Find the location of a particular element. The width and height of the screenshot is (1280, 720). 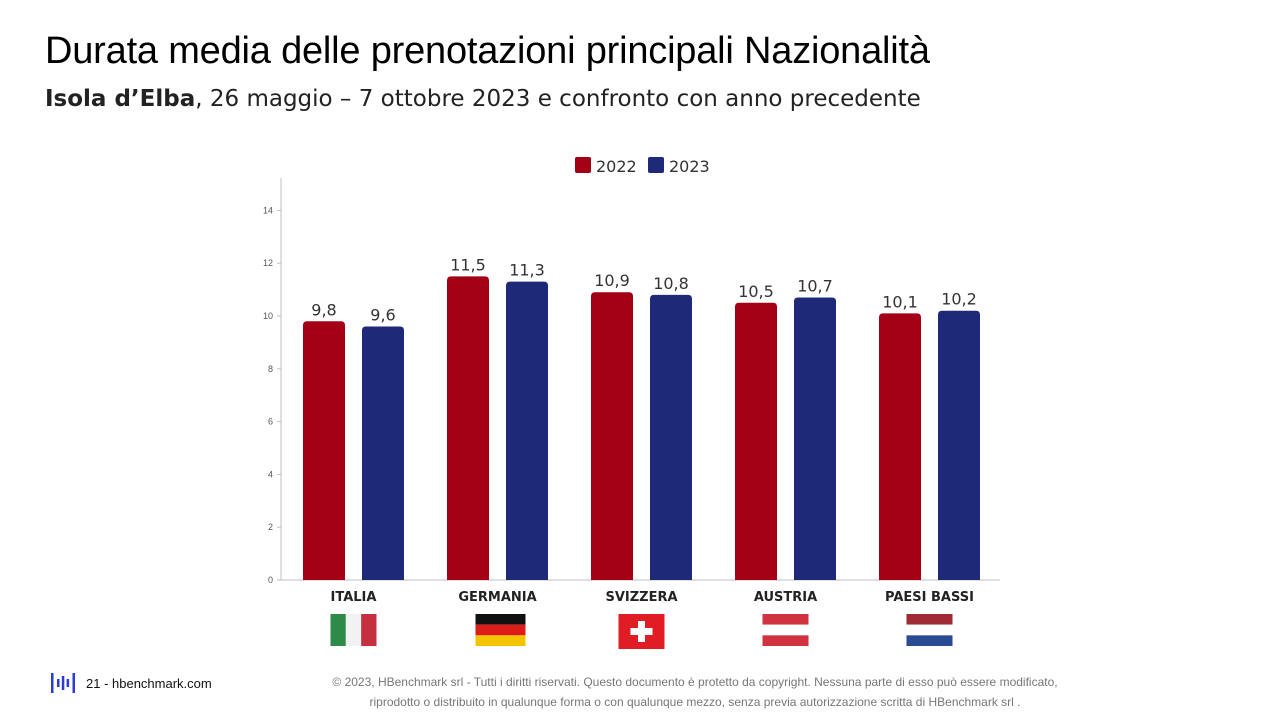

category-label: GERMANIA is located at coordinates (497, 597).